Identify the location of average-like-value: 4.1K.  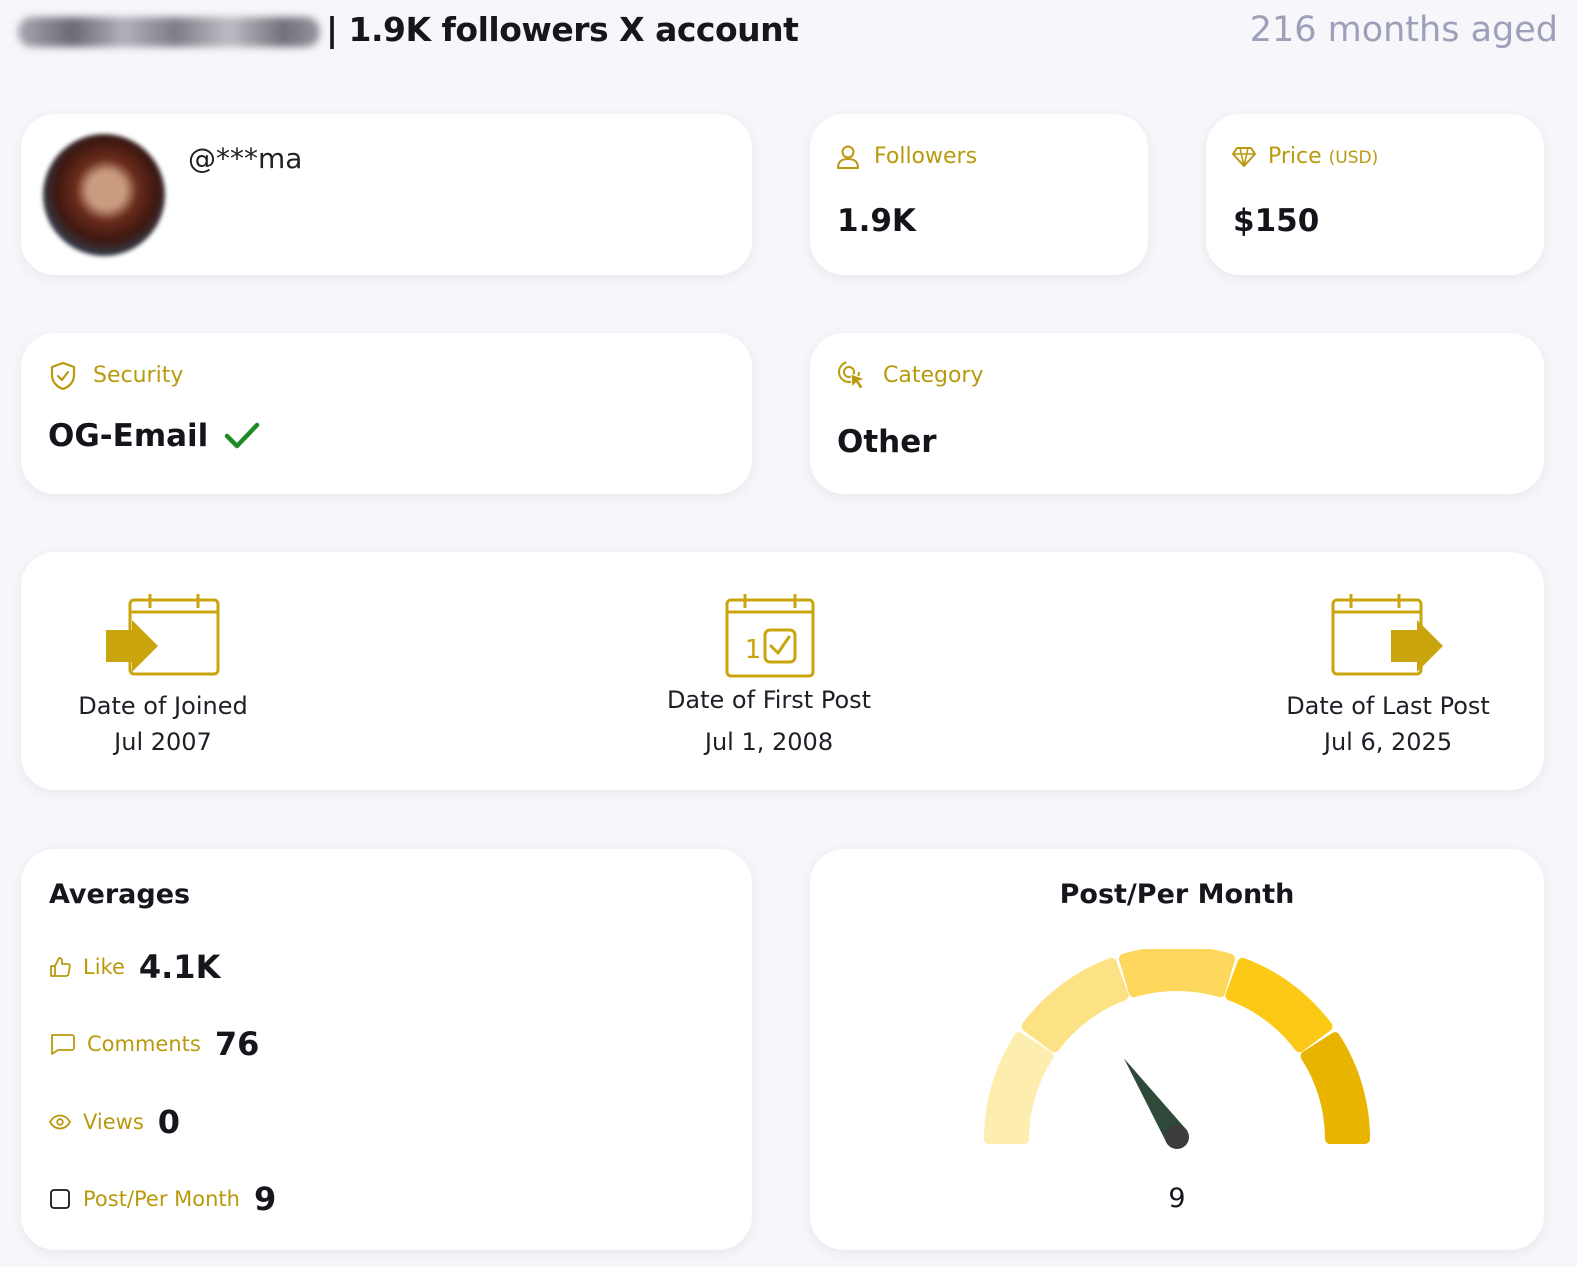
(179, 967).